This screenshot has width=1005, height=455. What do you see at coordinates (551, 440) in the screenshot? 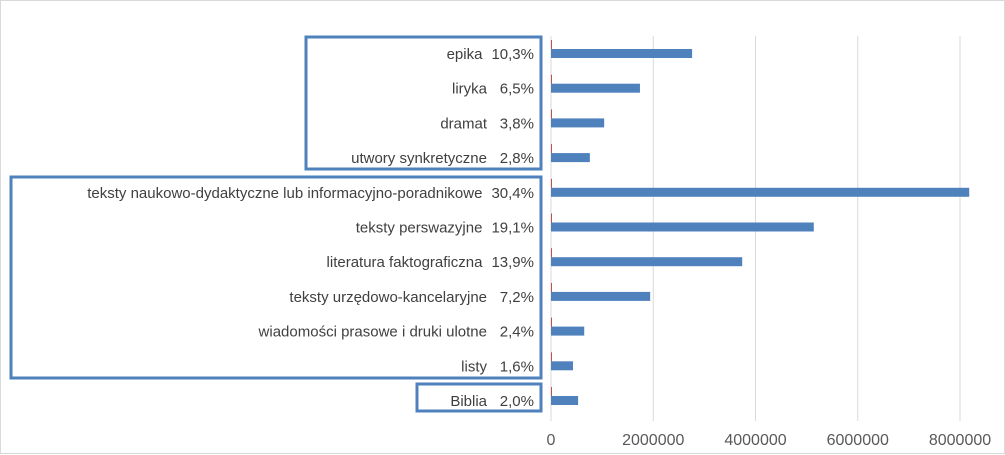
I see `x-tick-label: 0` at bounding box center [551, 440].